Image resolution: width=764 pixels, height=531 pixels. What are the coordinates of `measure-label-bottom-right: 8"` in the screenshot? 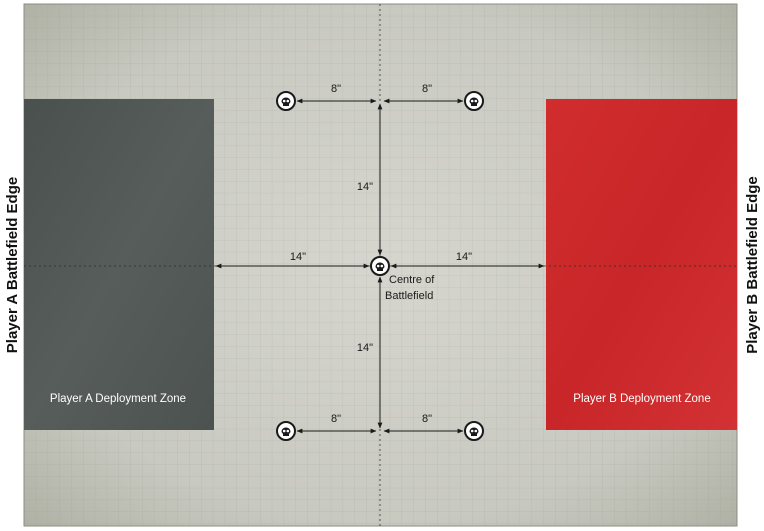 It's located at (427, 419).